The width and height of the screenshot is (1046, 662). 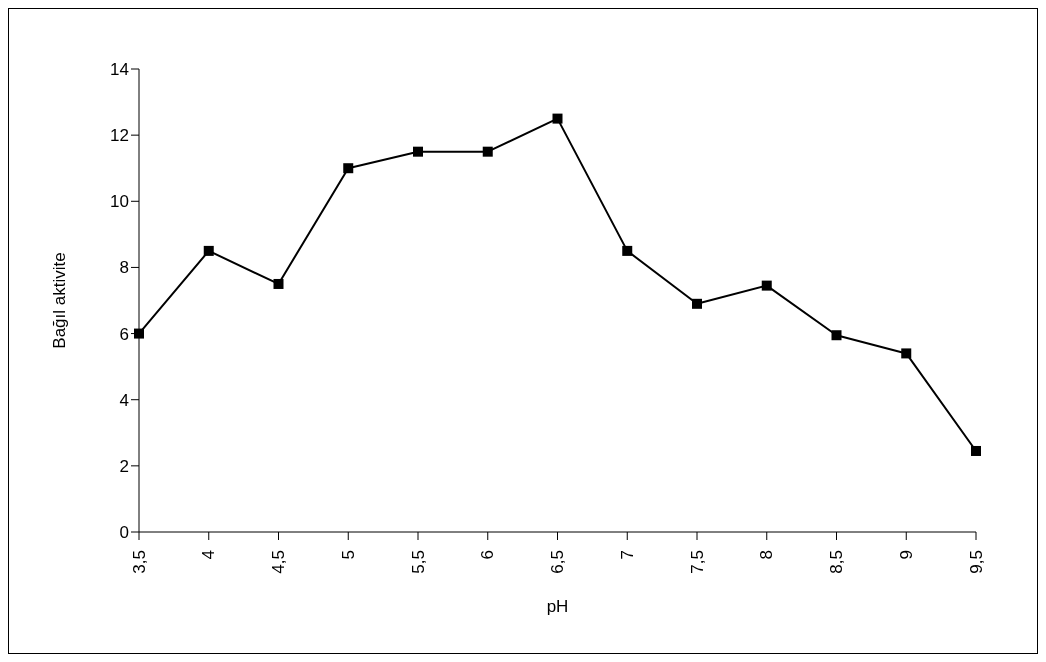 I want to click on x-axis-title: pH, so click(x=557, y=606).